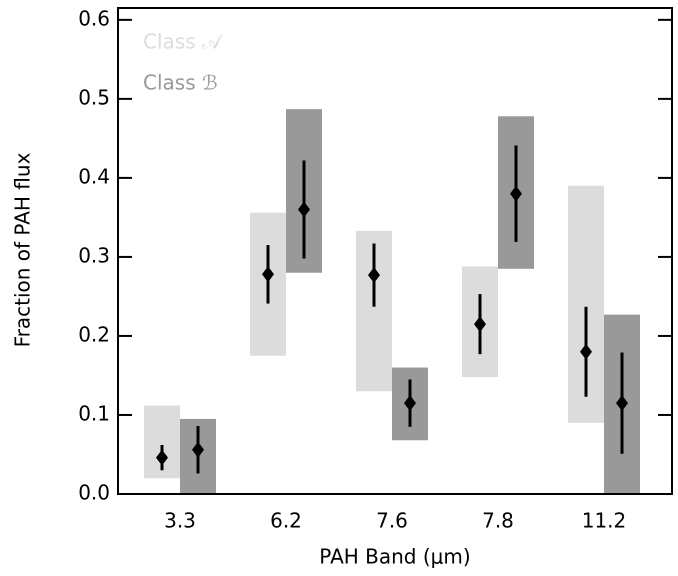 The image size is (678, 576). I want to click on y-tick-label: 0.1, so click(94, 413).